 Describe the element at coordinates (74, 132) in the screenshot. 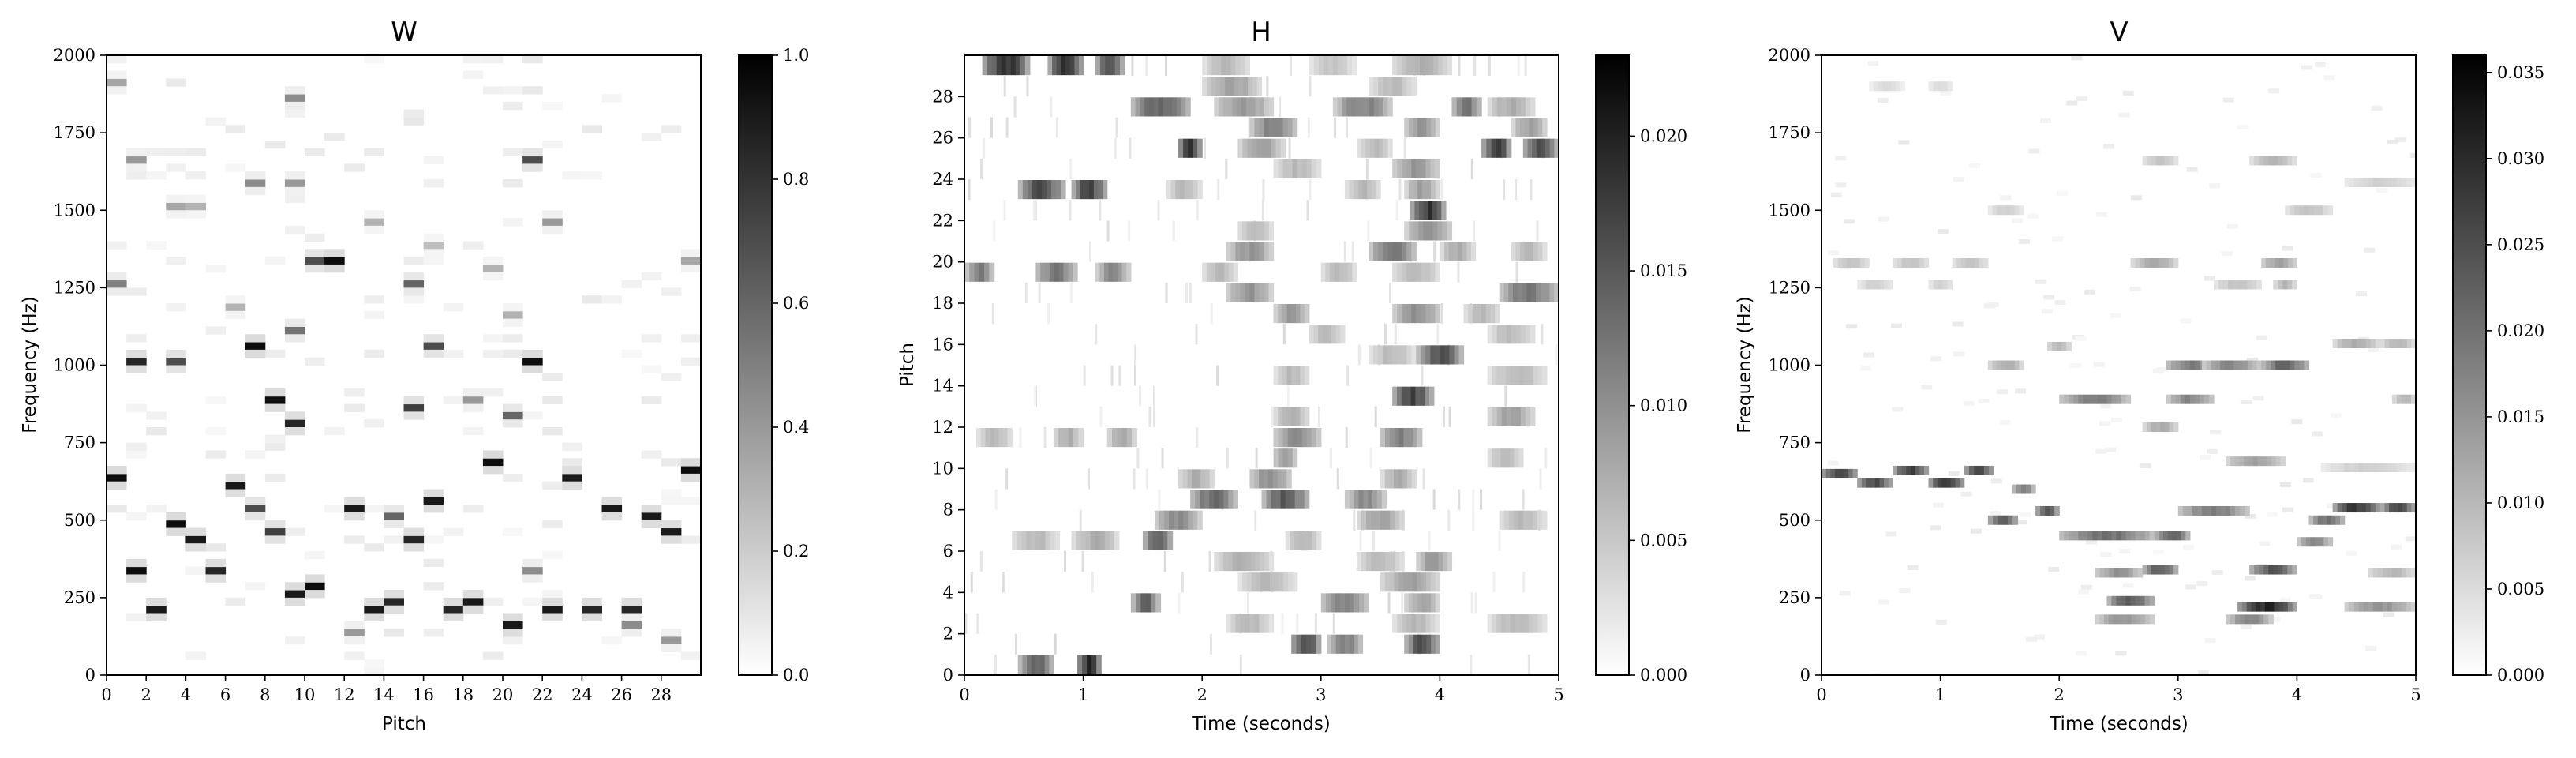

I see `y-tick-label: 1750` at that location.